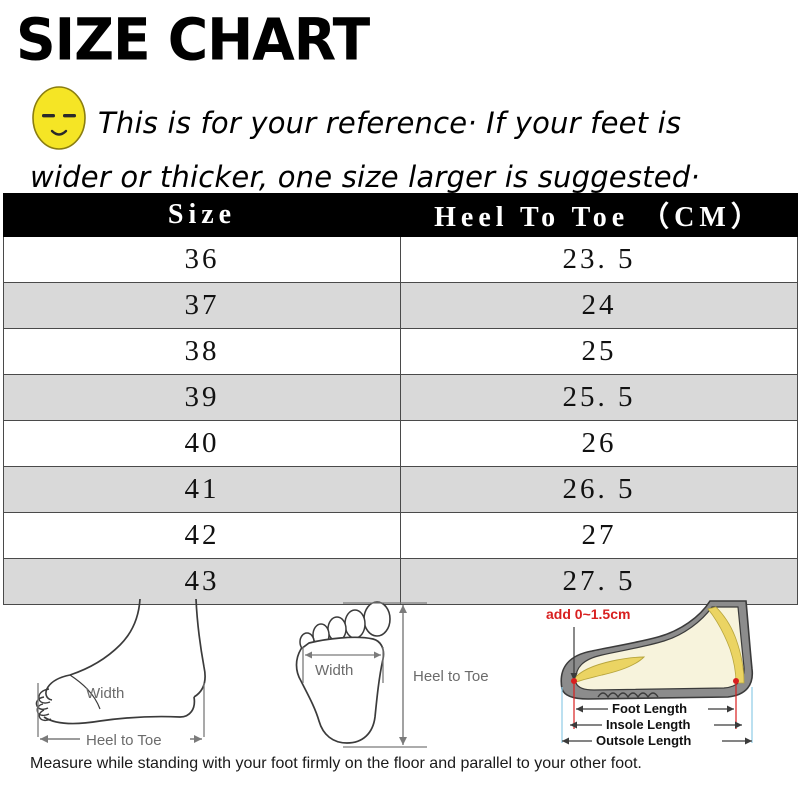 The image size is (800, 800). Describe the element at coordinates (599, 397) in the screenshot. I see `cell-heel-to-toe: 25. 5` at that location.